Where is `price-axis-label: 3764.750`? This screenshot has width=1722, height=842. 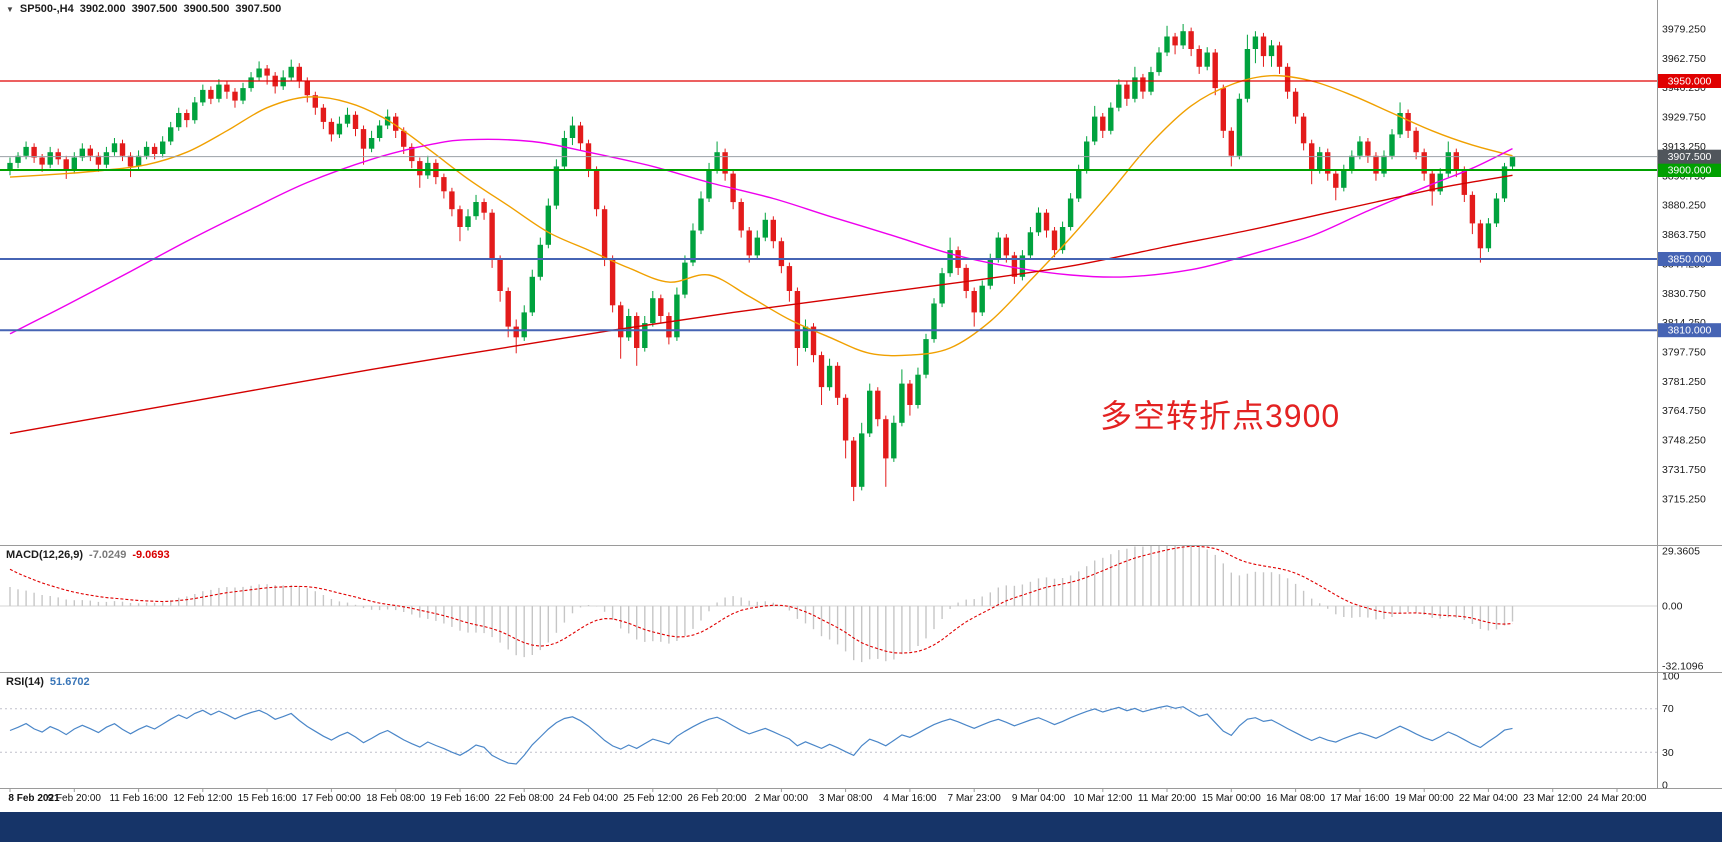
price-axis-label: 3764.750 is located at coordinates (1684, 411).